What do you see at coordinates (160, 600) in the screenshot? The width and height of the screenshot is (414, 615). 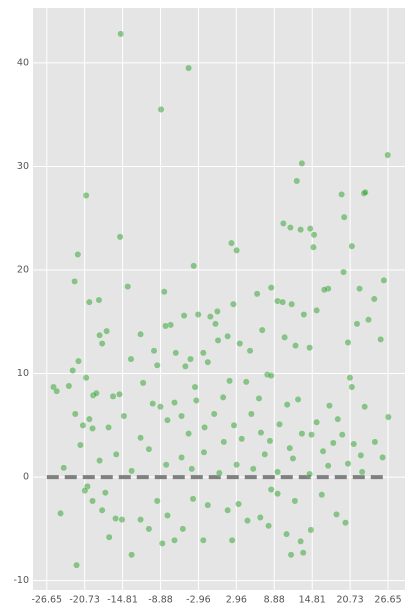 I see `x-tick-label: -8.88` at bounding box center [160, 600].